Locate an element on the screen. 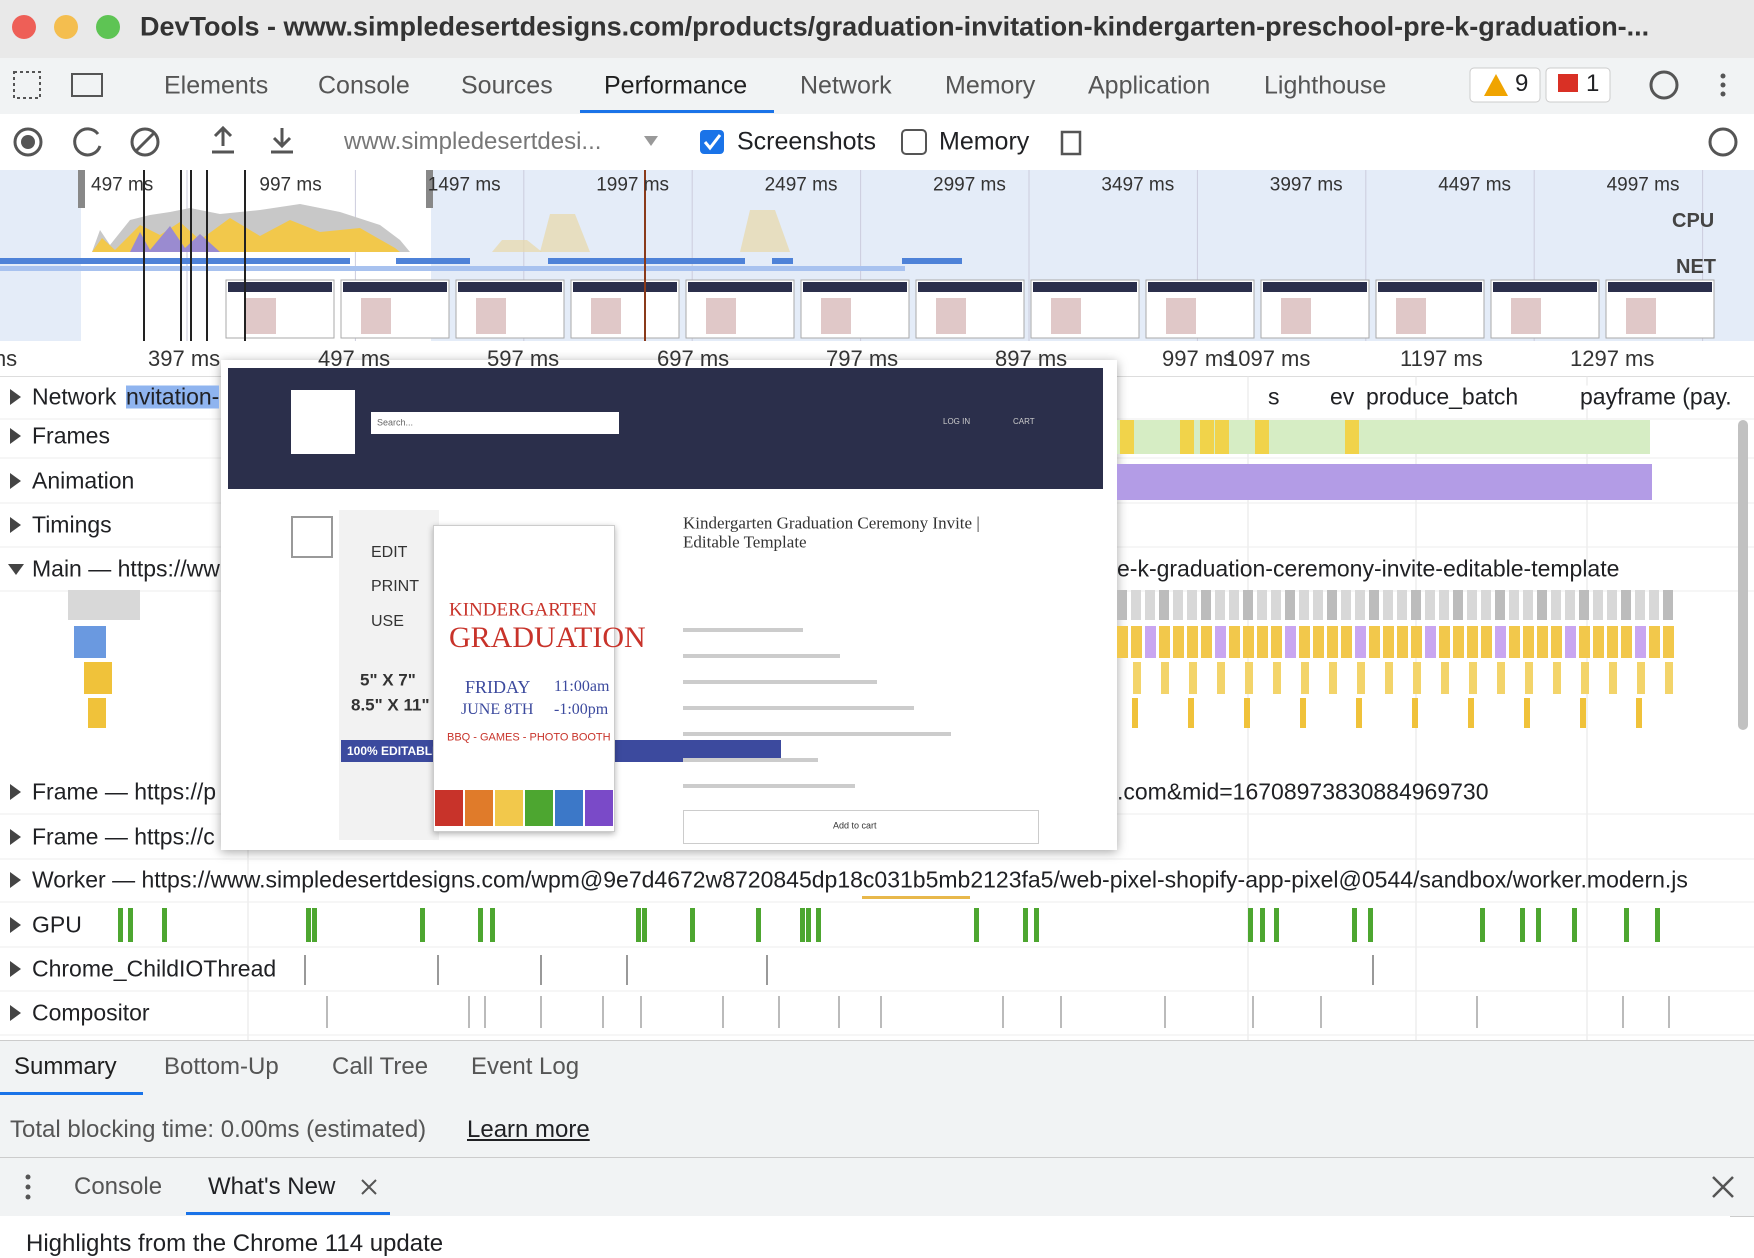 Image resolution: width=1754 pixels, height=1258 pixels. add-to-cart-button is located at coordinates (861, 827).